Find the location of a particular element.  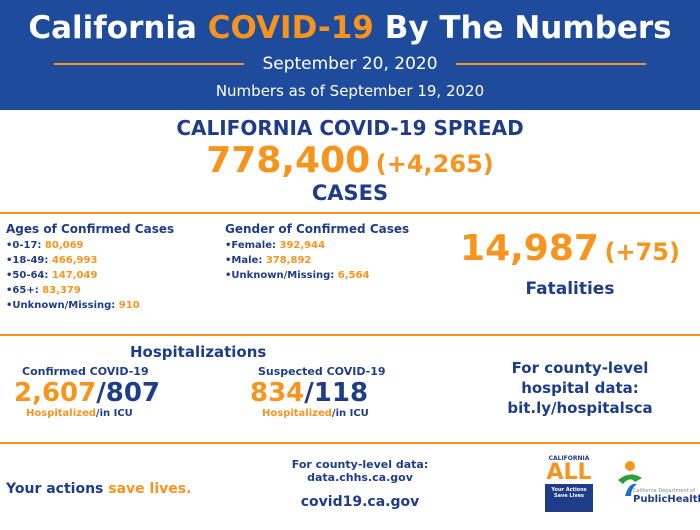

item-value: 83,379 is located at coordinates (61, 290).